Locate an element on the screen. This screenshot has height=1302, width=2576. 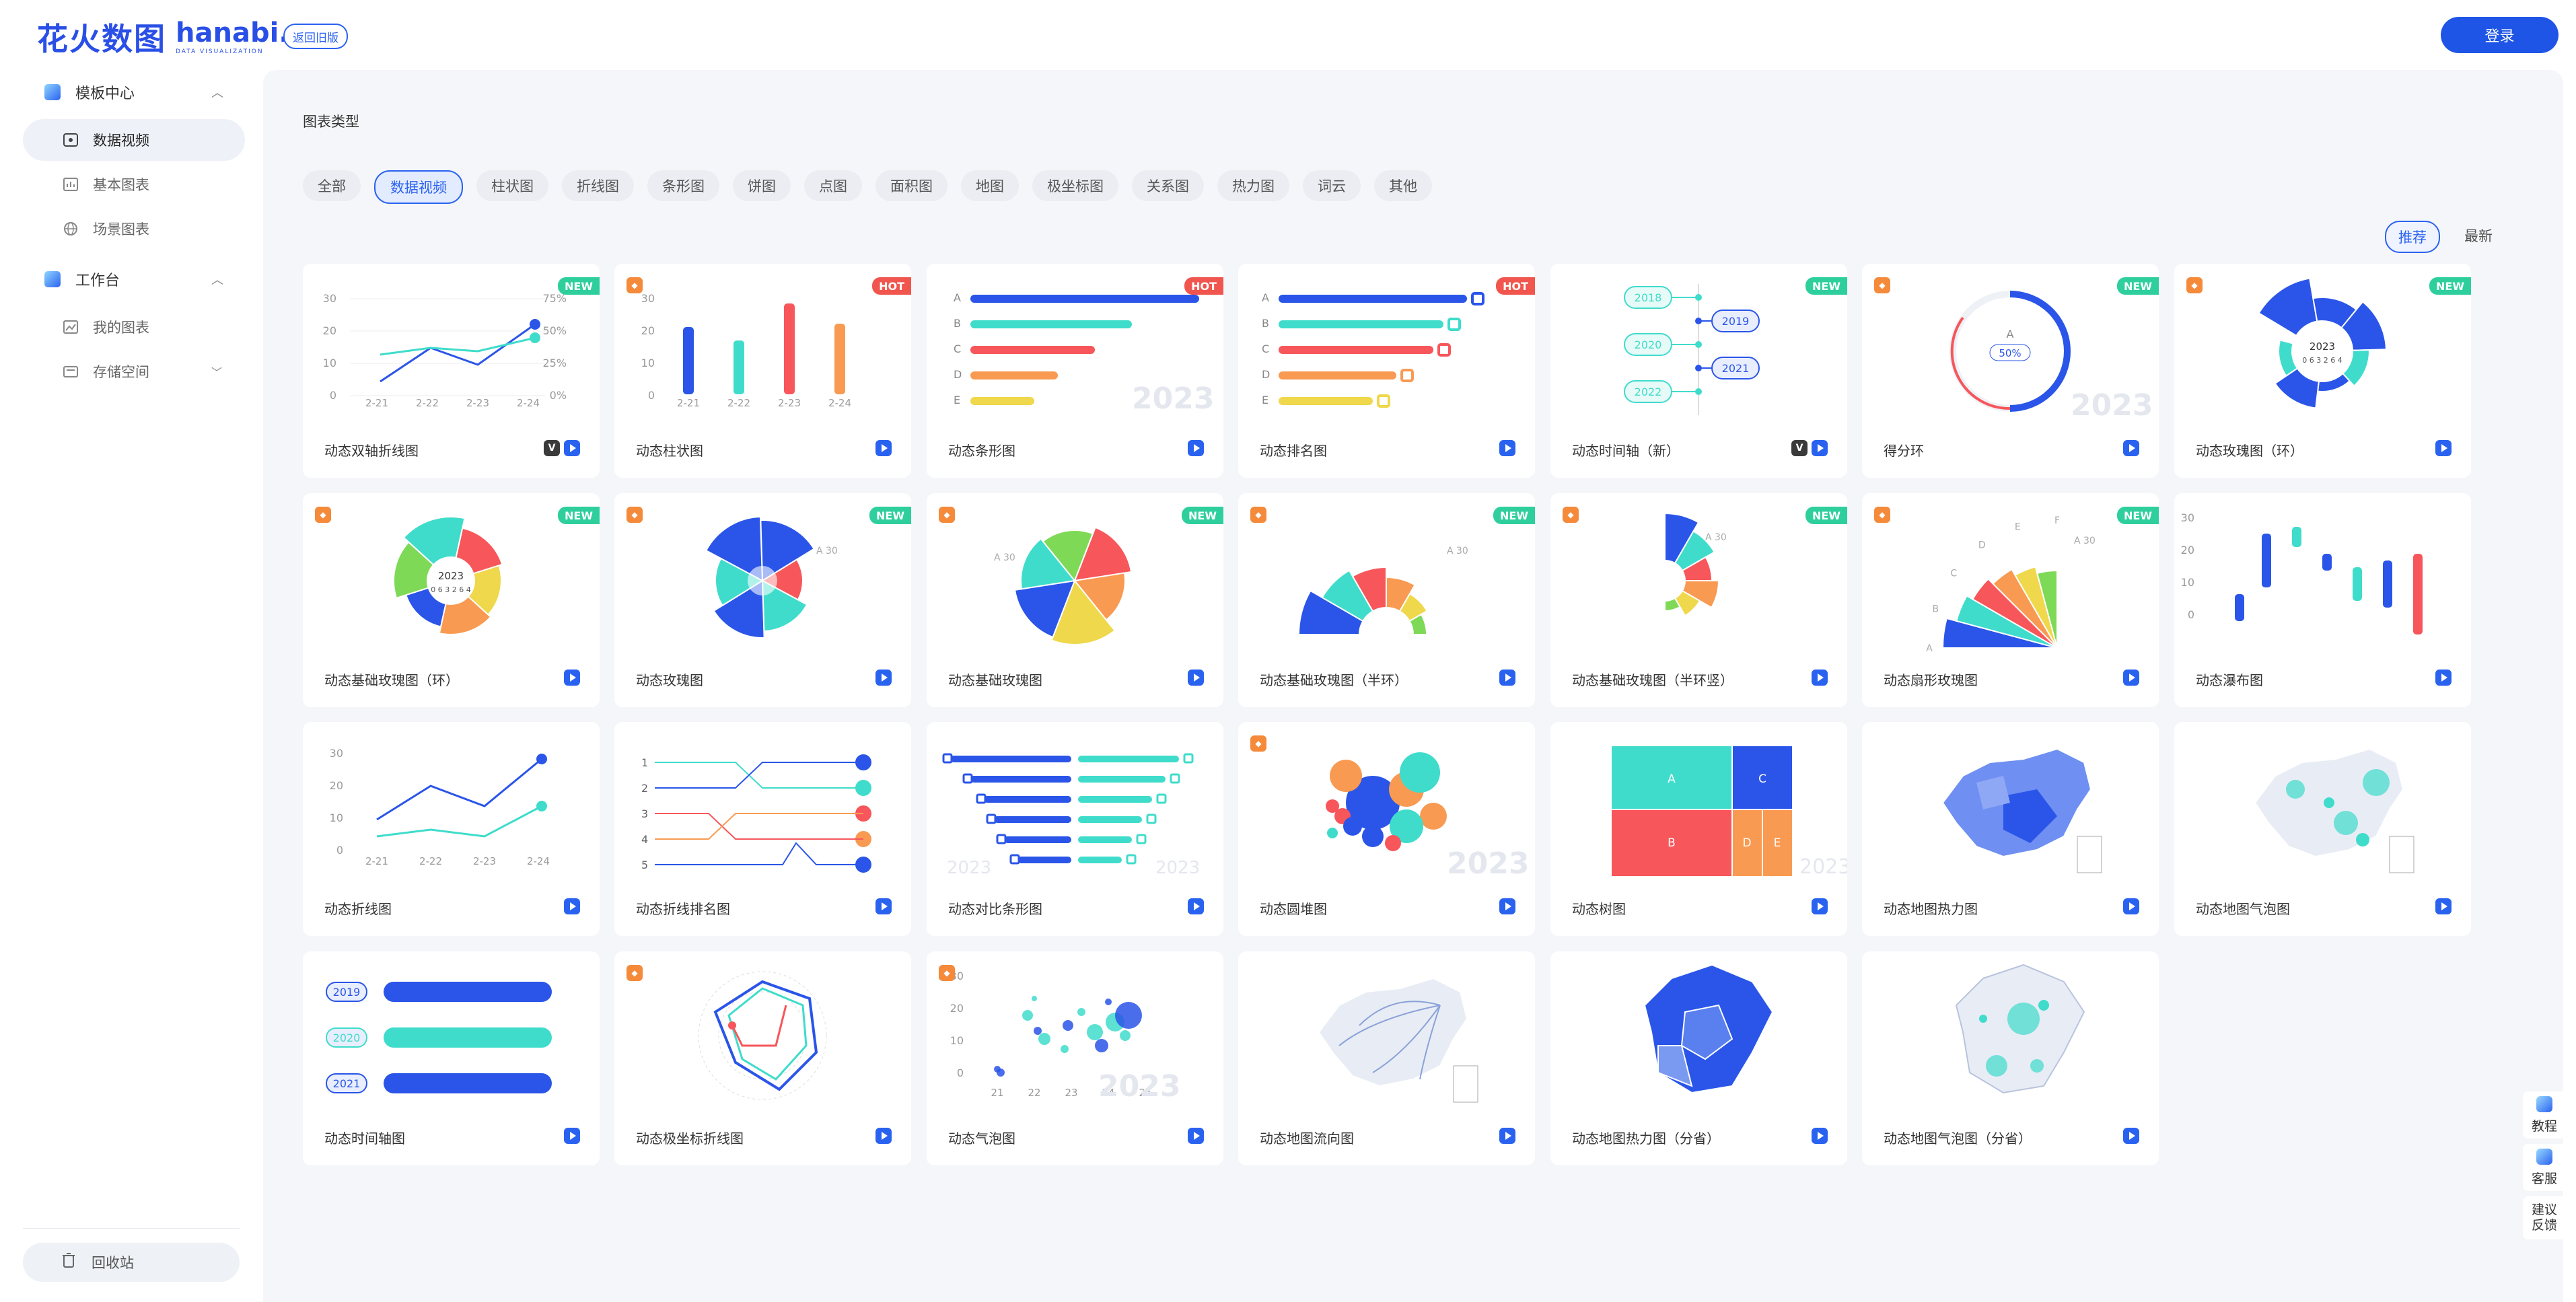
template-card: 2019 2020 2021 动态时间轴图 is located at coordinates (451, 1058).